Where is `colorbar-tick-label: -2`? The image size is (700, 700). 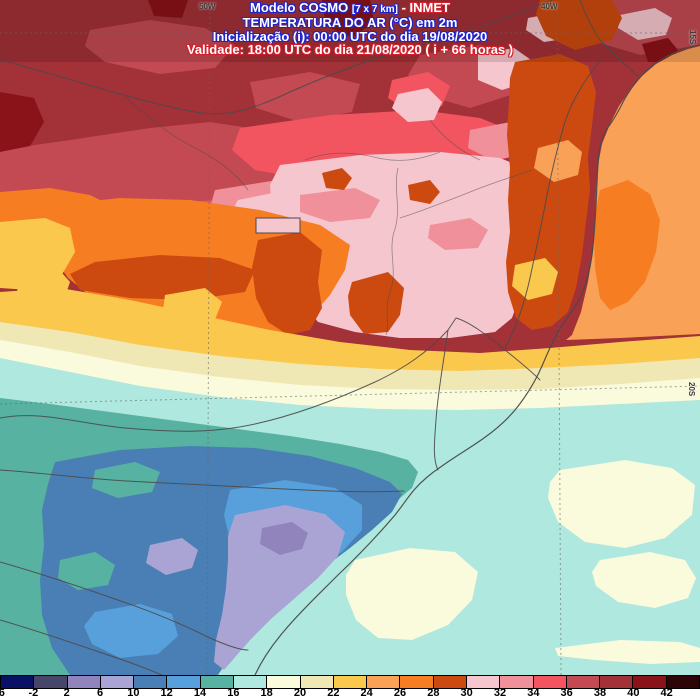 colorbar-tick-label: -2 is located at coordinates (33, 693).